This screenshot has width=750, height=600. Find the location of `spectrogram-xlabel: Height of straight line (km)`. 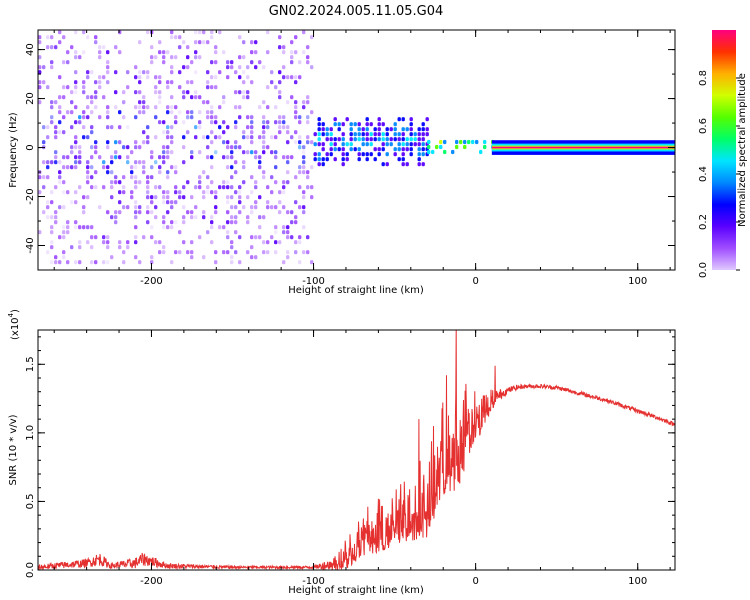

spectrogram-xlabel: Height of straight line (km) is located at coordinates (356, 290).